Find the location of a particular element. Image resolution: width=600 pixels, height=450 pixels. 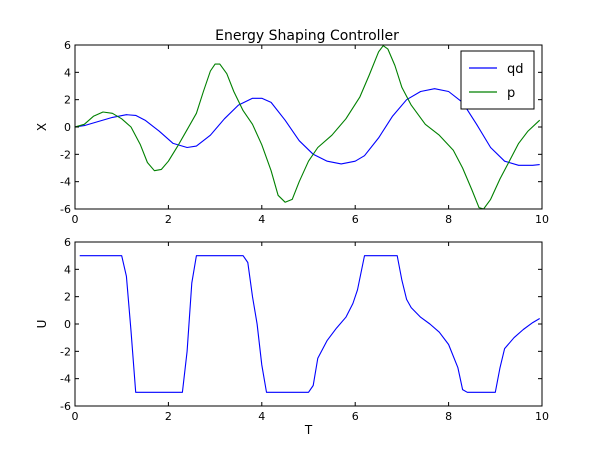

legend-box is located at coordinates (497, 80).